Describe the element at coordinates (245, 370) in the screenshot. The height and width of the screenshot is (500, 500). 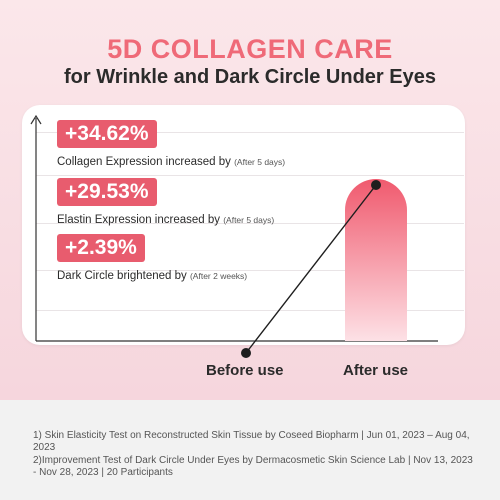
I see `x-label-before: Before use` at that location.